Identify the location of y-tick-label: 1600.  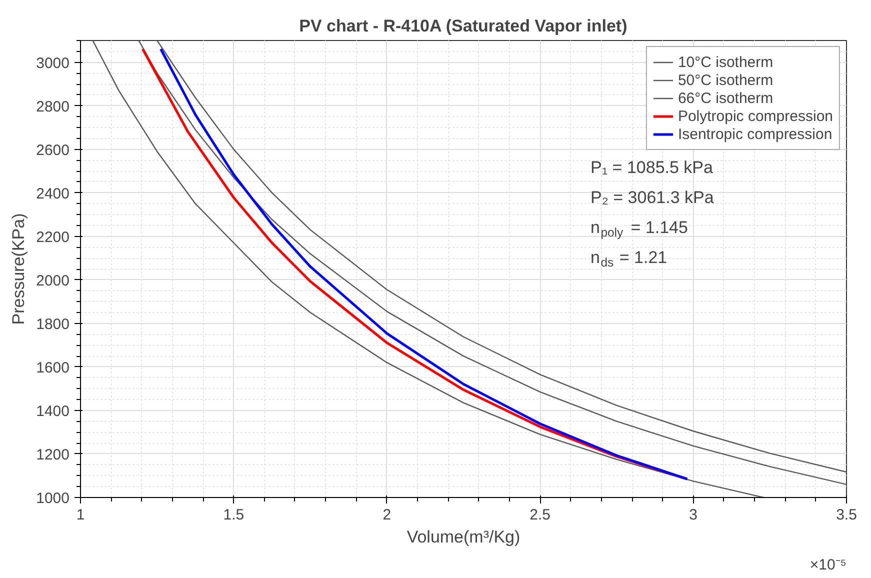
(53, 367).